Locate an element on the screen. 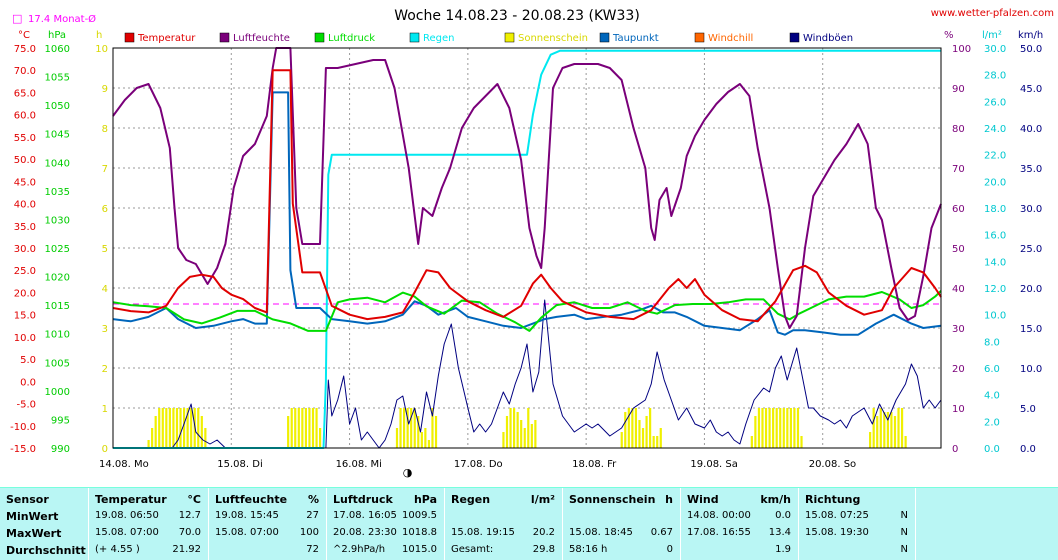 The height and width of the screenshot is (560, 1058). legend-label: Luftfeuchte is located at coordinates (261, 38).